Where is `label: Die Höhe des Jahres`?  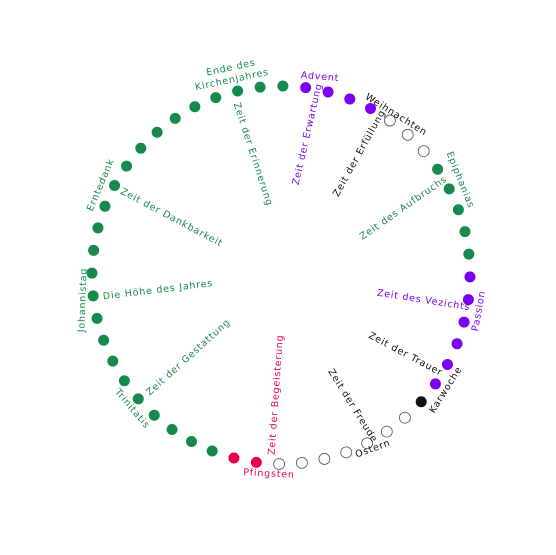 label: Die Höhe des Jahres is located at coordinates (157, 290).